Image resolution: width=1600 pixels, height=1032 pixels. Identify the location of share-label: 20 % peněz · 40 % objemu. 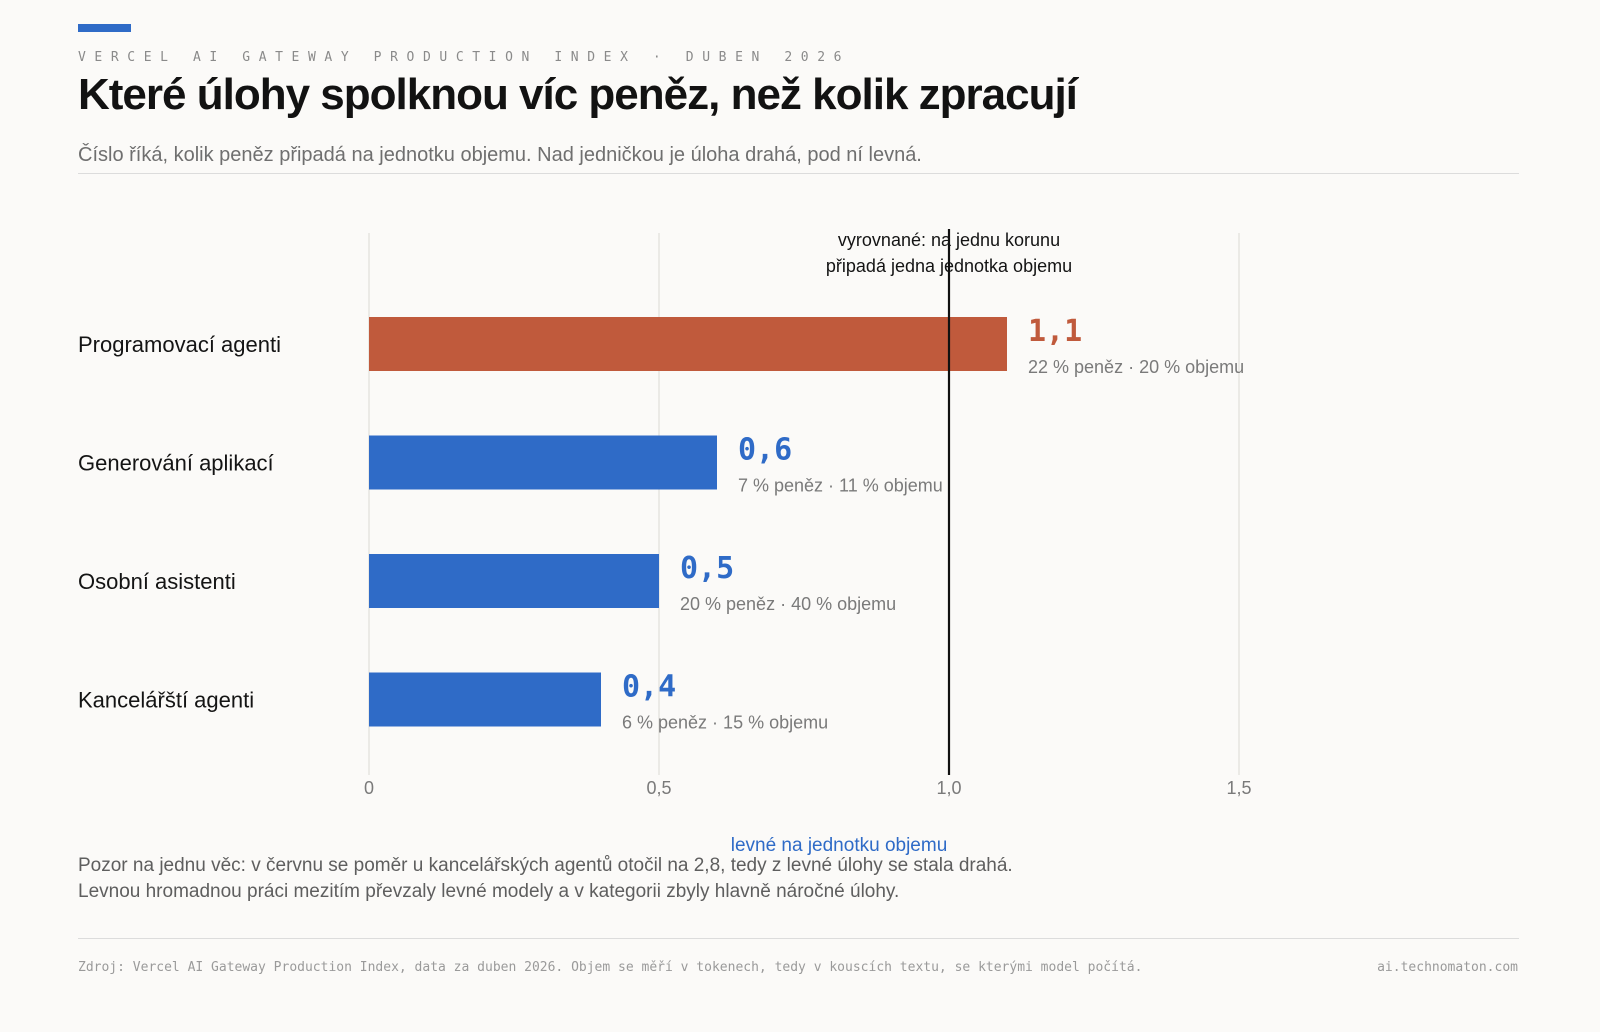
(788, 604).